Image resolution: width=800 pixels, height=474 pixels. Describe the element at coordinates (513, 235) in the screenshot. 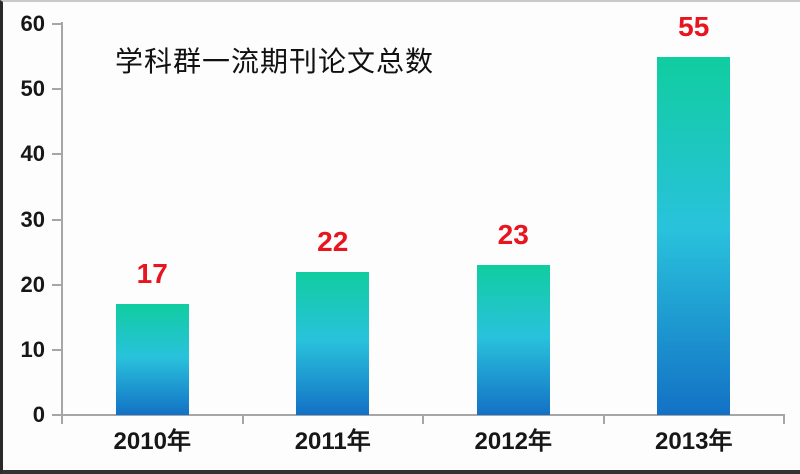

I see `bar-value-label: 23` at that location.